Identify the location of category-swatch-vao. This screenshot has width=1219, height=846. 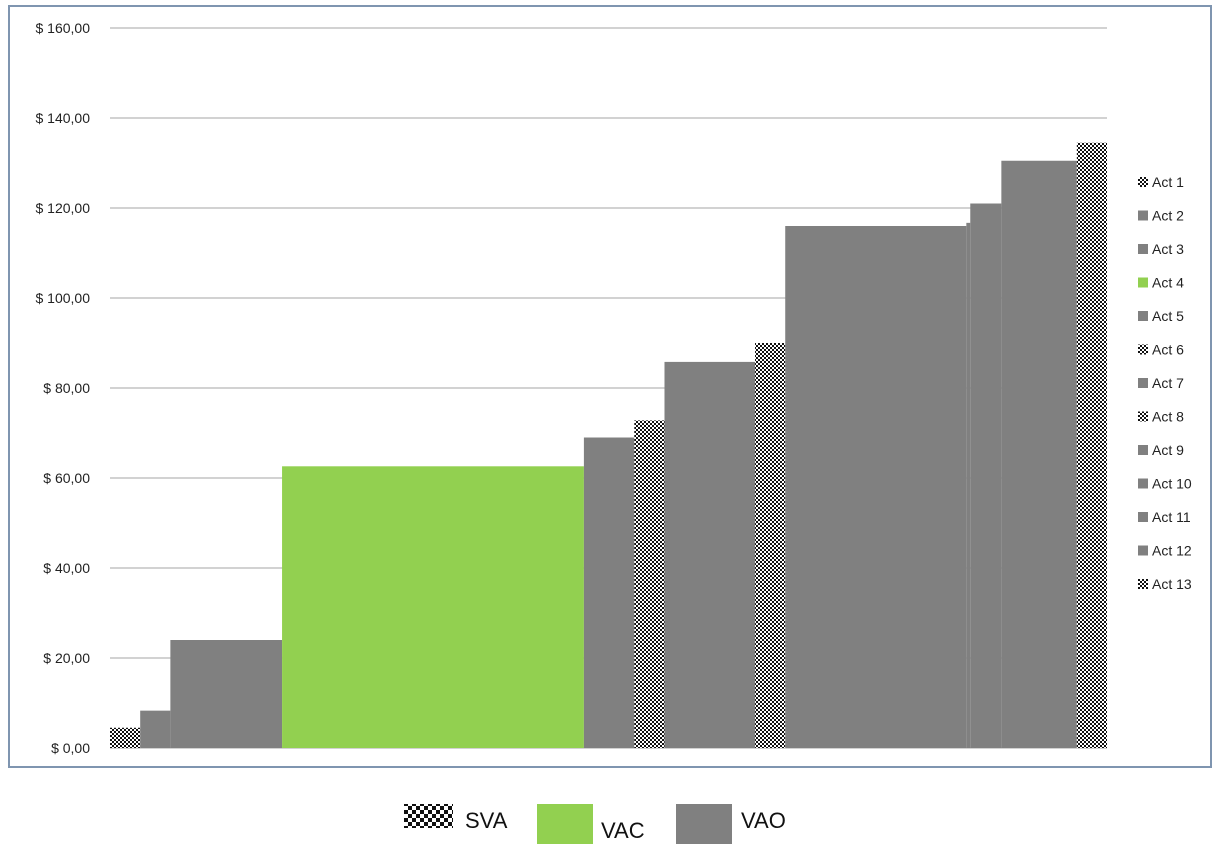
(704, 824).